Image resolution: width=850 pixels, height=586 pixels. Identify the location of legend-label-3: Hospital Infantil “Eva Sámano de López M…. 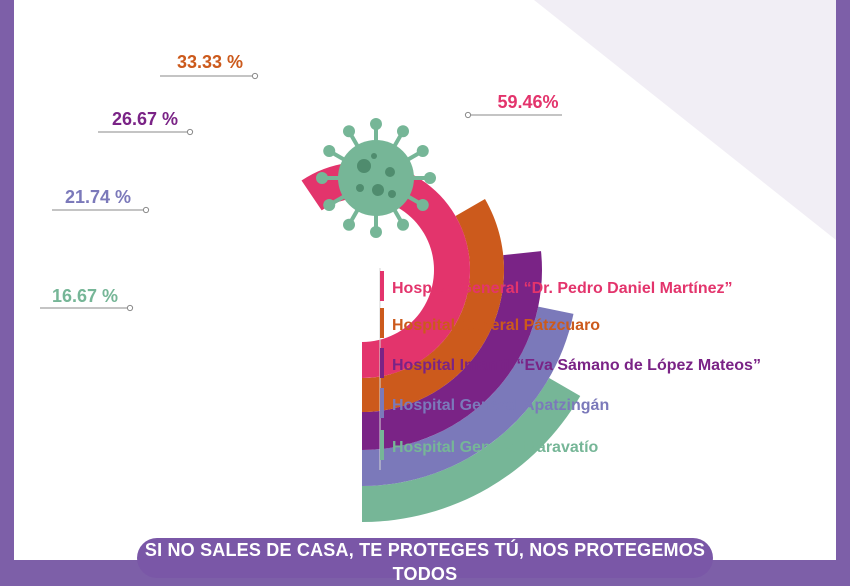
(576, 365).